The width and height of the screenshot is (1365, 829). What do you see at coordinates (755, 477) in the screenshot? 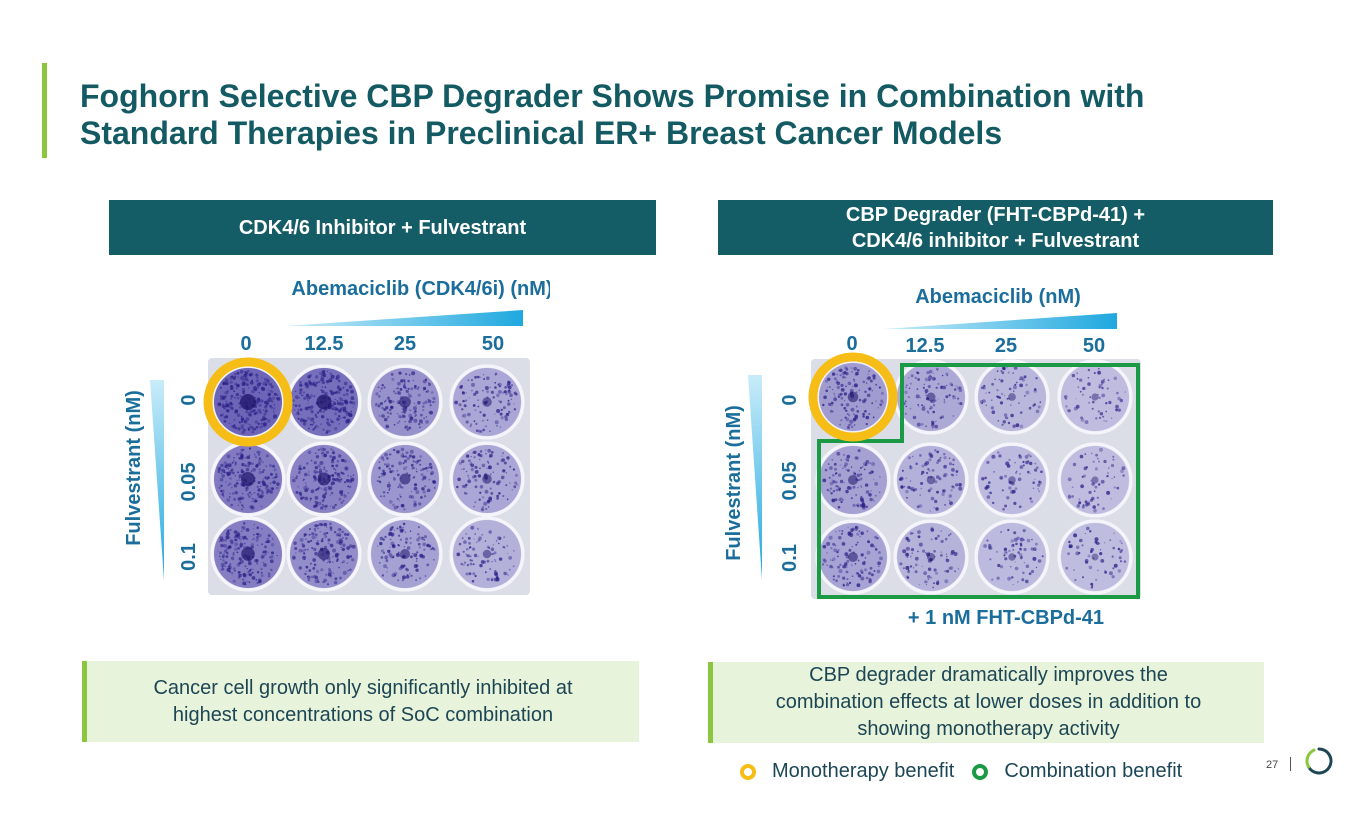
I see `right-fulvestrant-wedge` at bounding box center [755, 477].